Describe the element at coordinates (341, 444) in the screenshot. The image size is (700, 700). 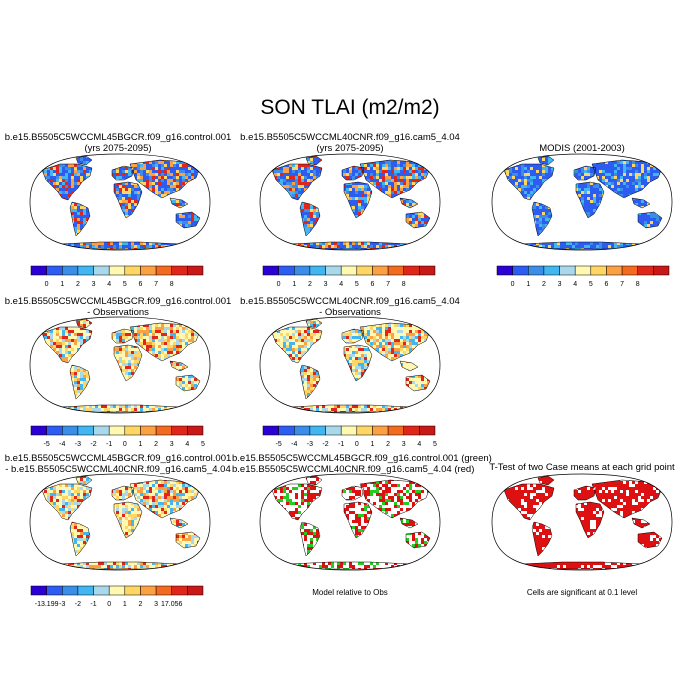
I see `colorbar-tick-label: -1` at that location.